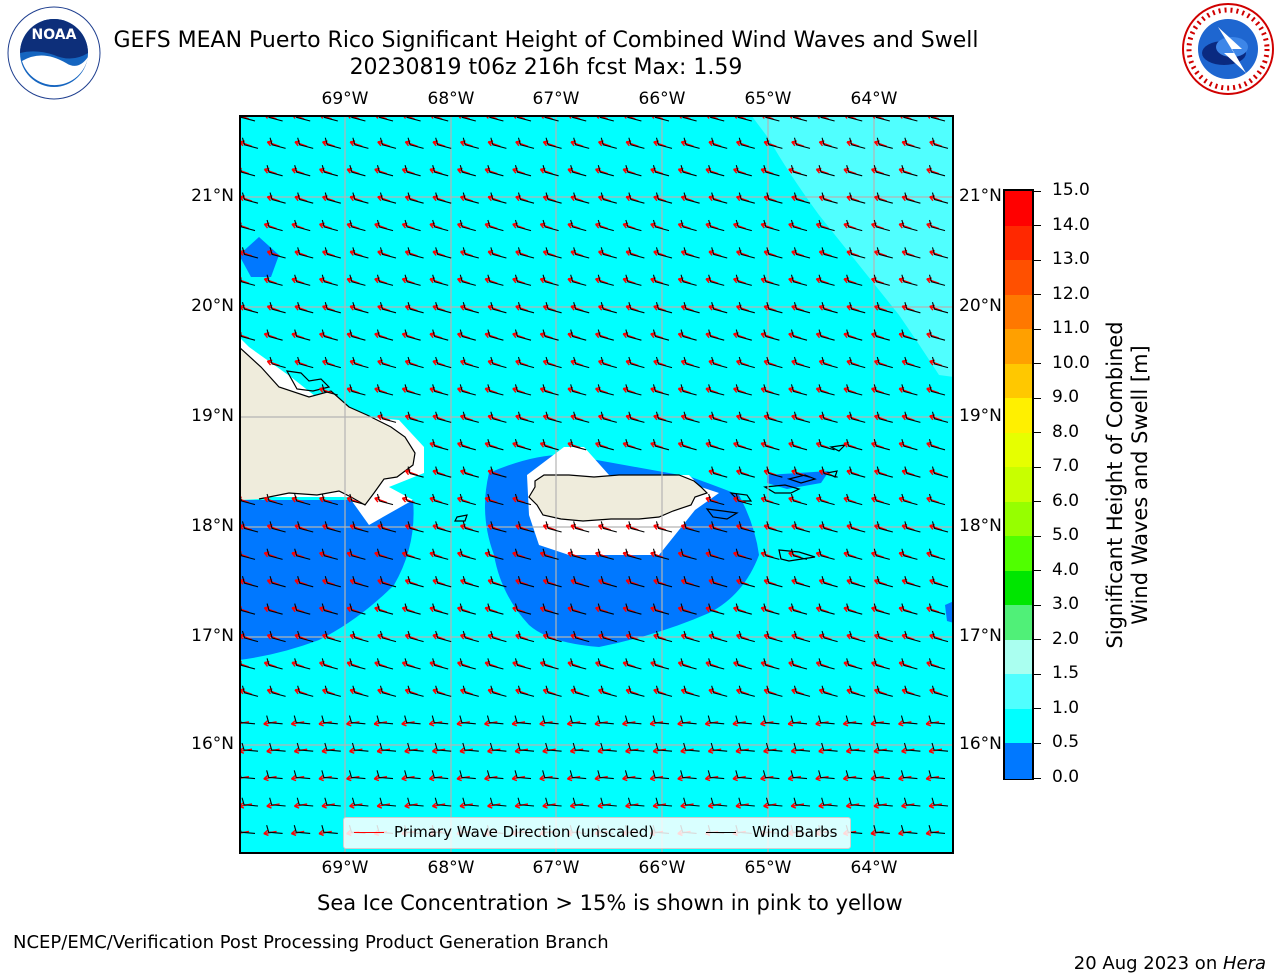 The width and height of the screenshot is (1280, 974). I want to click on coastline, so click(741, 497).